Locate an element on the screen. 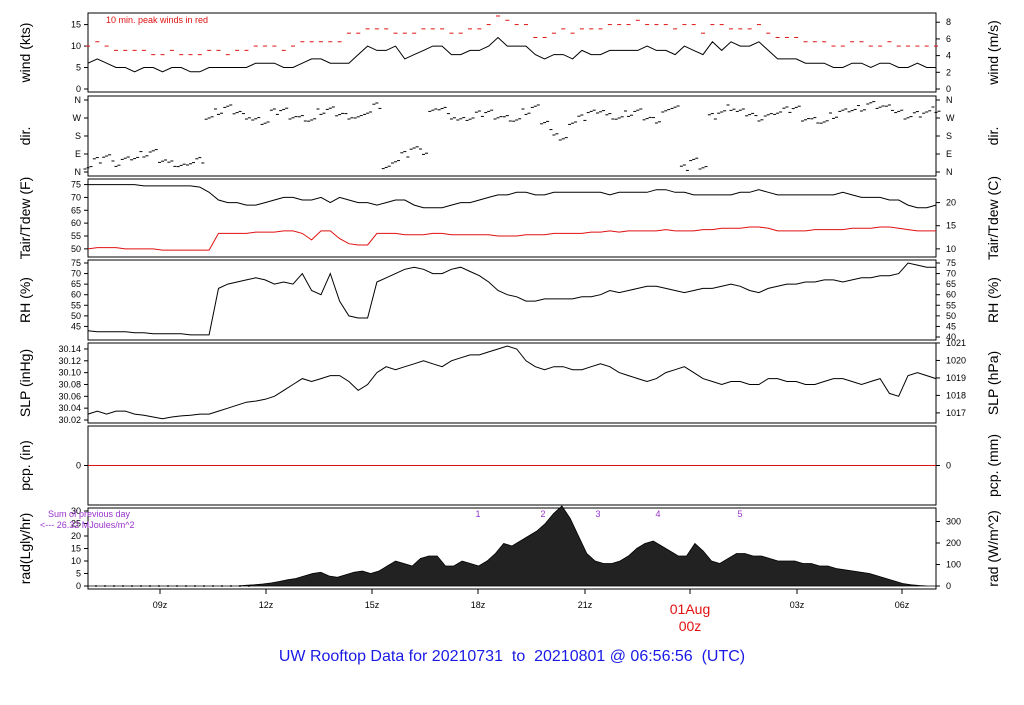  wind-frame is located at coordinates (512, 52).